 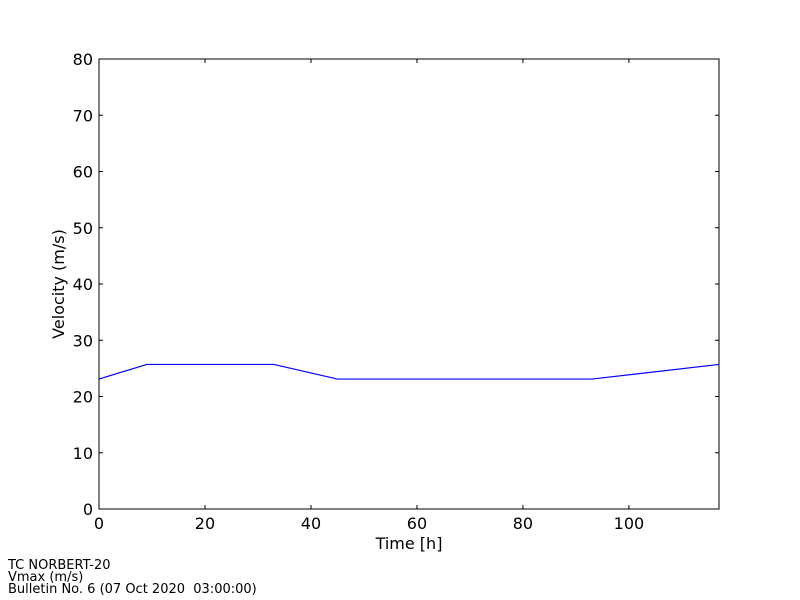 I want to click on y-tick-label: 30, so click(x=83, y=340).